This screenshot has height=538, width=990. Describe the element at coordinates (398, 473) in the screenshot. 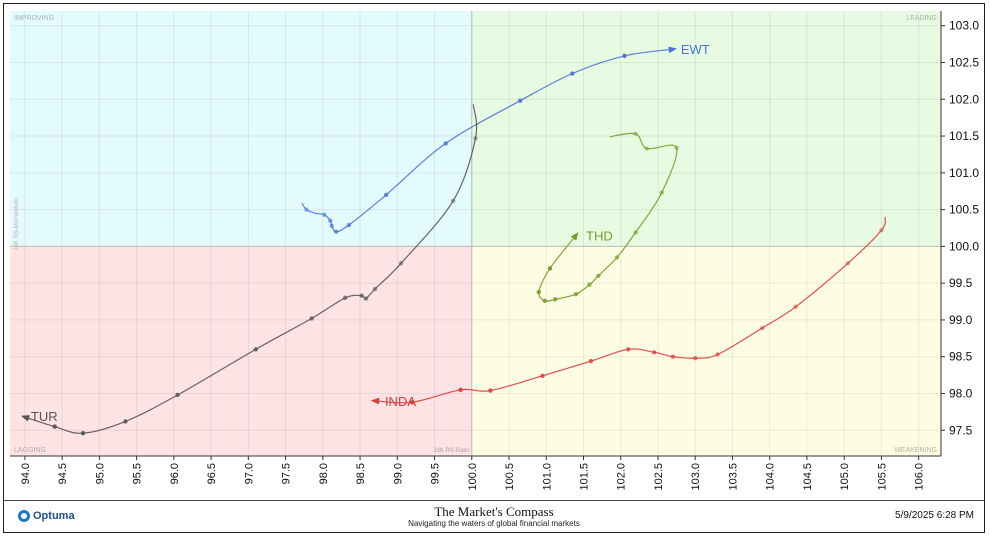

I see `x-tick-label: 99.0` at that location.